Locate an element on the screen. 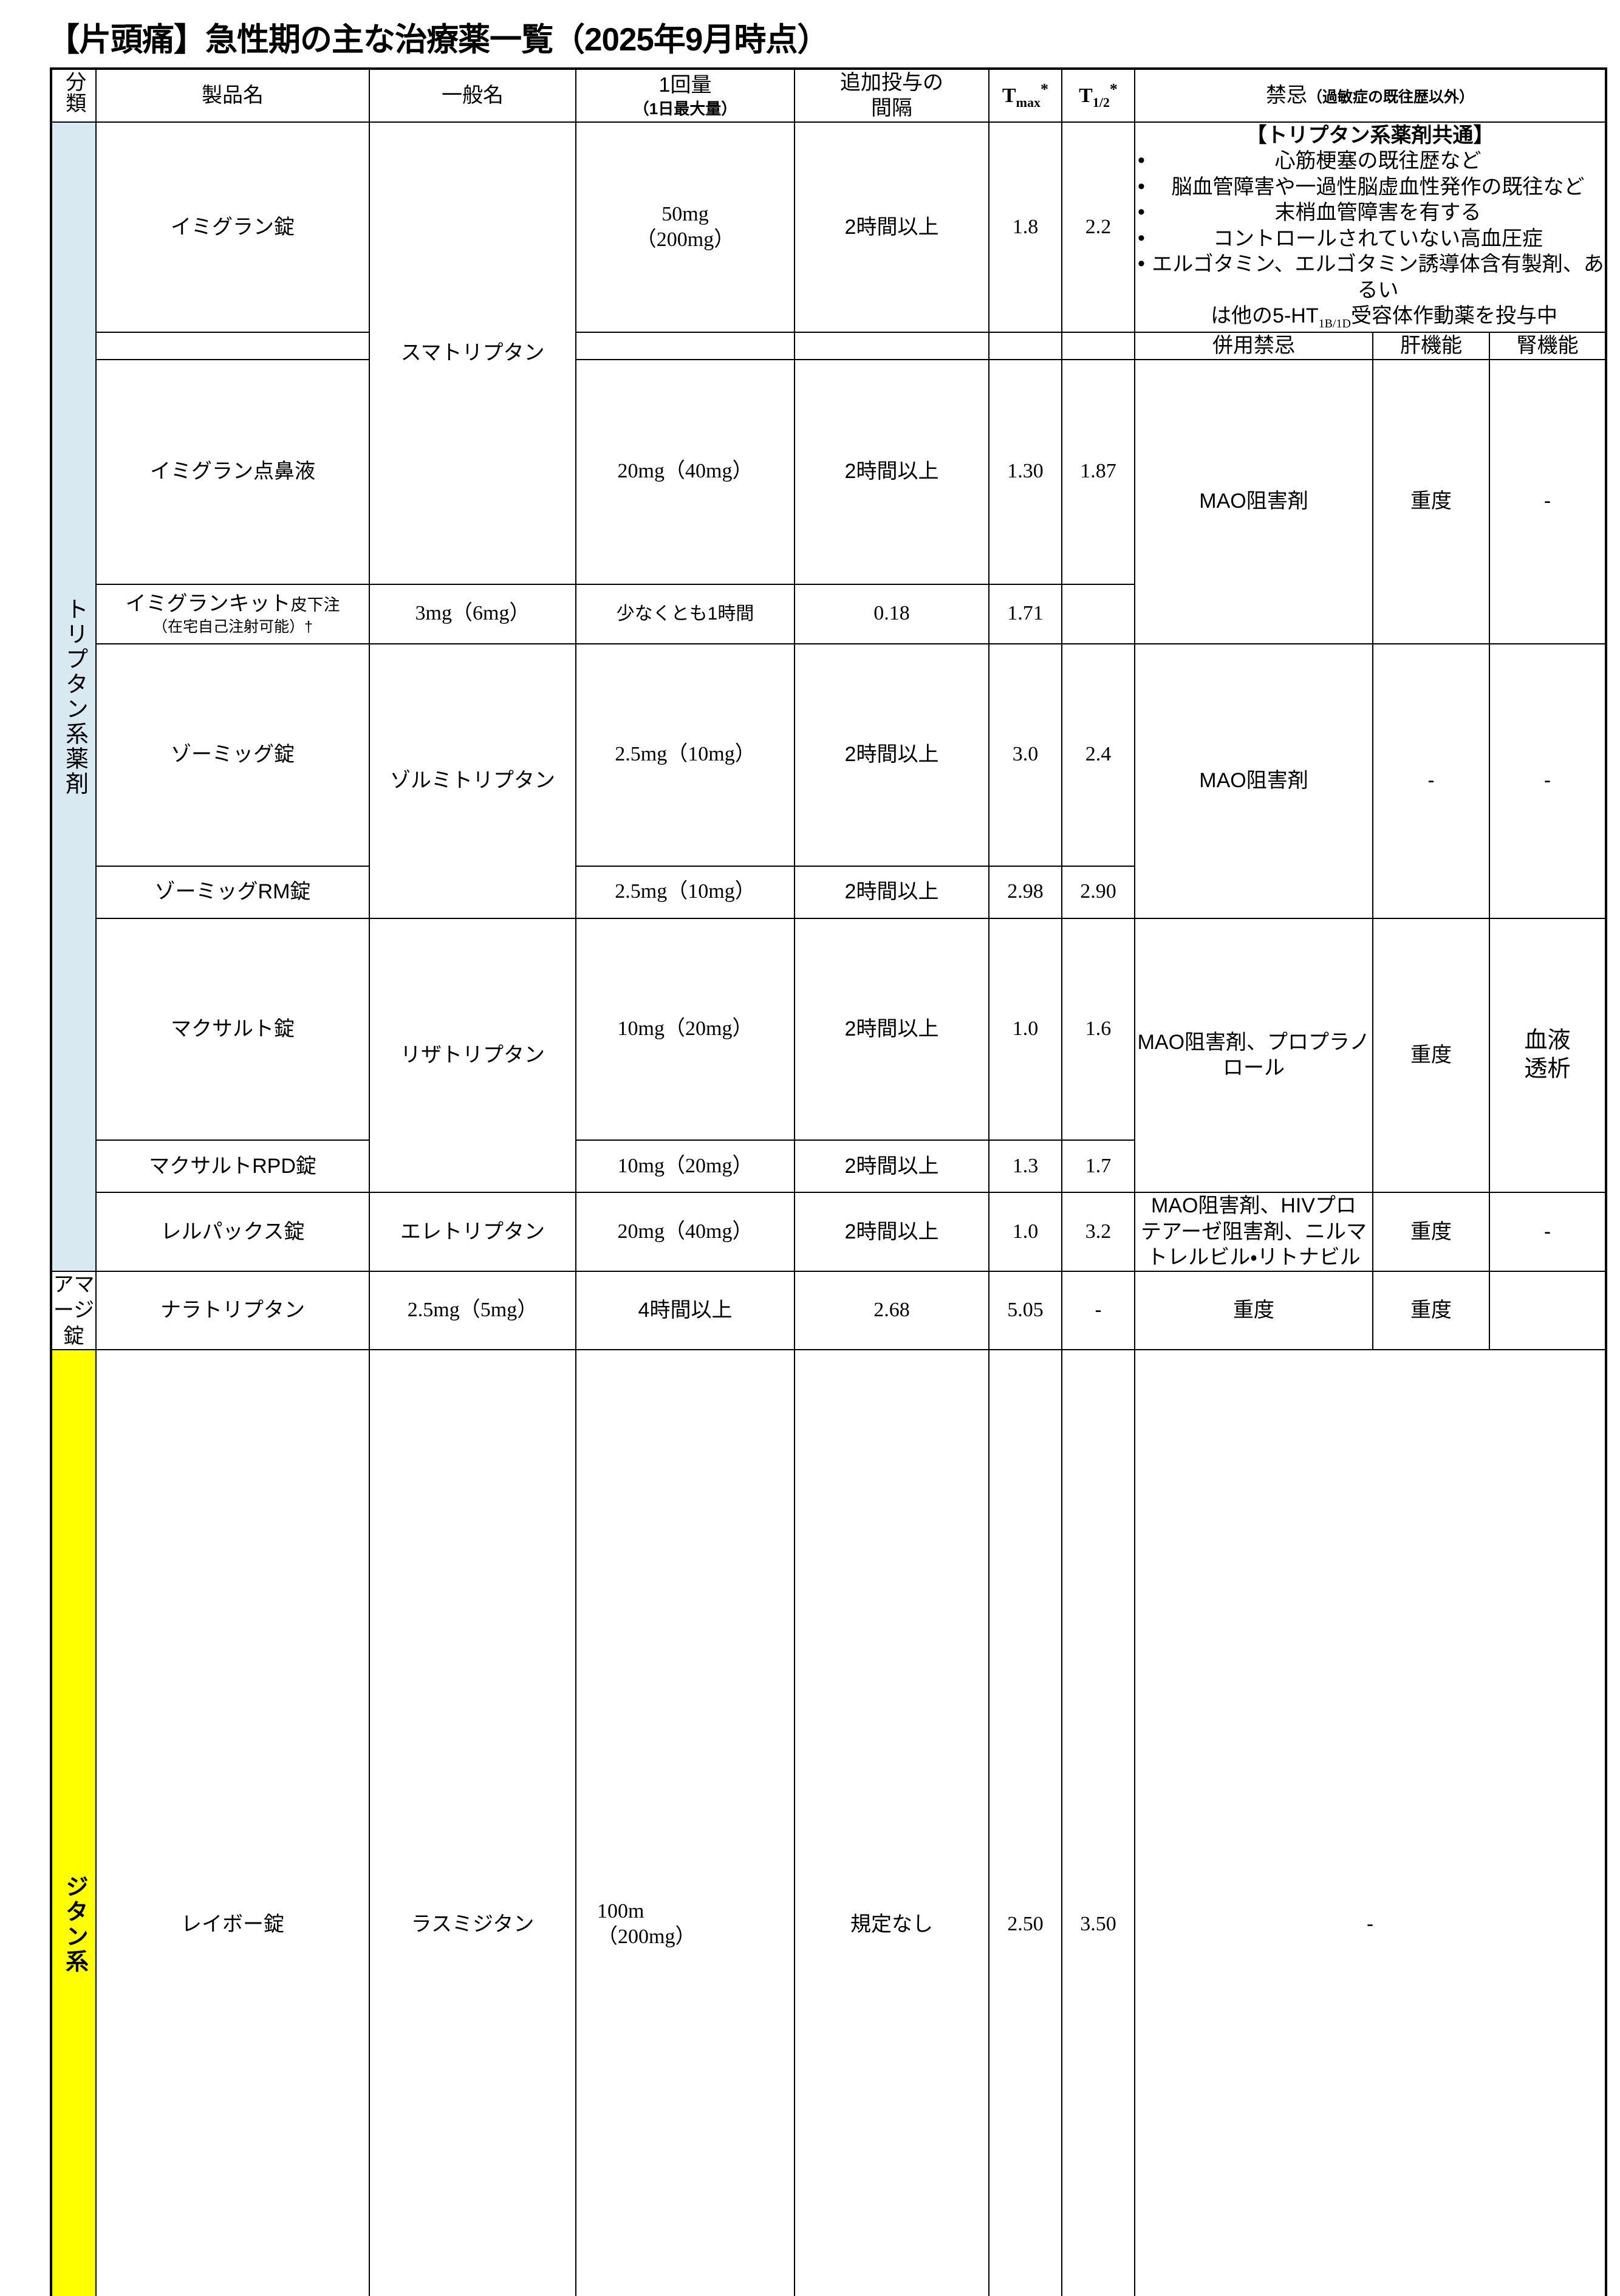  combo-line2: テアーゼ阻害剤、ニルマ is located at coordinates (1254, 1231).